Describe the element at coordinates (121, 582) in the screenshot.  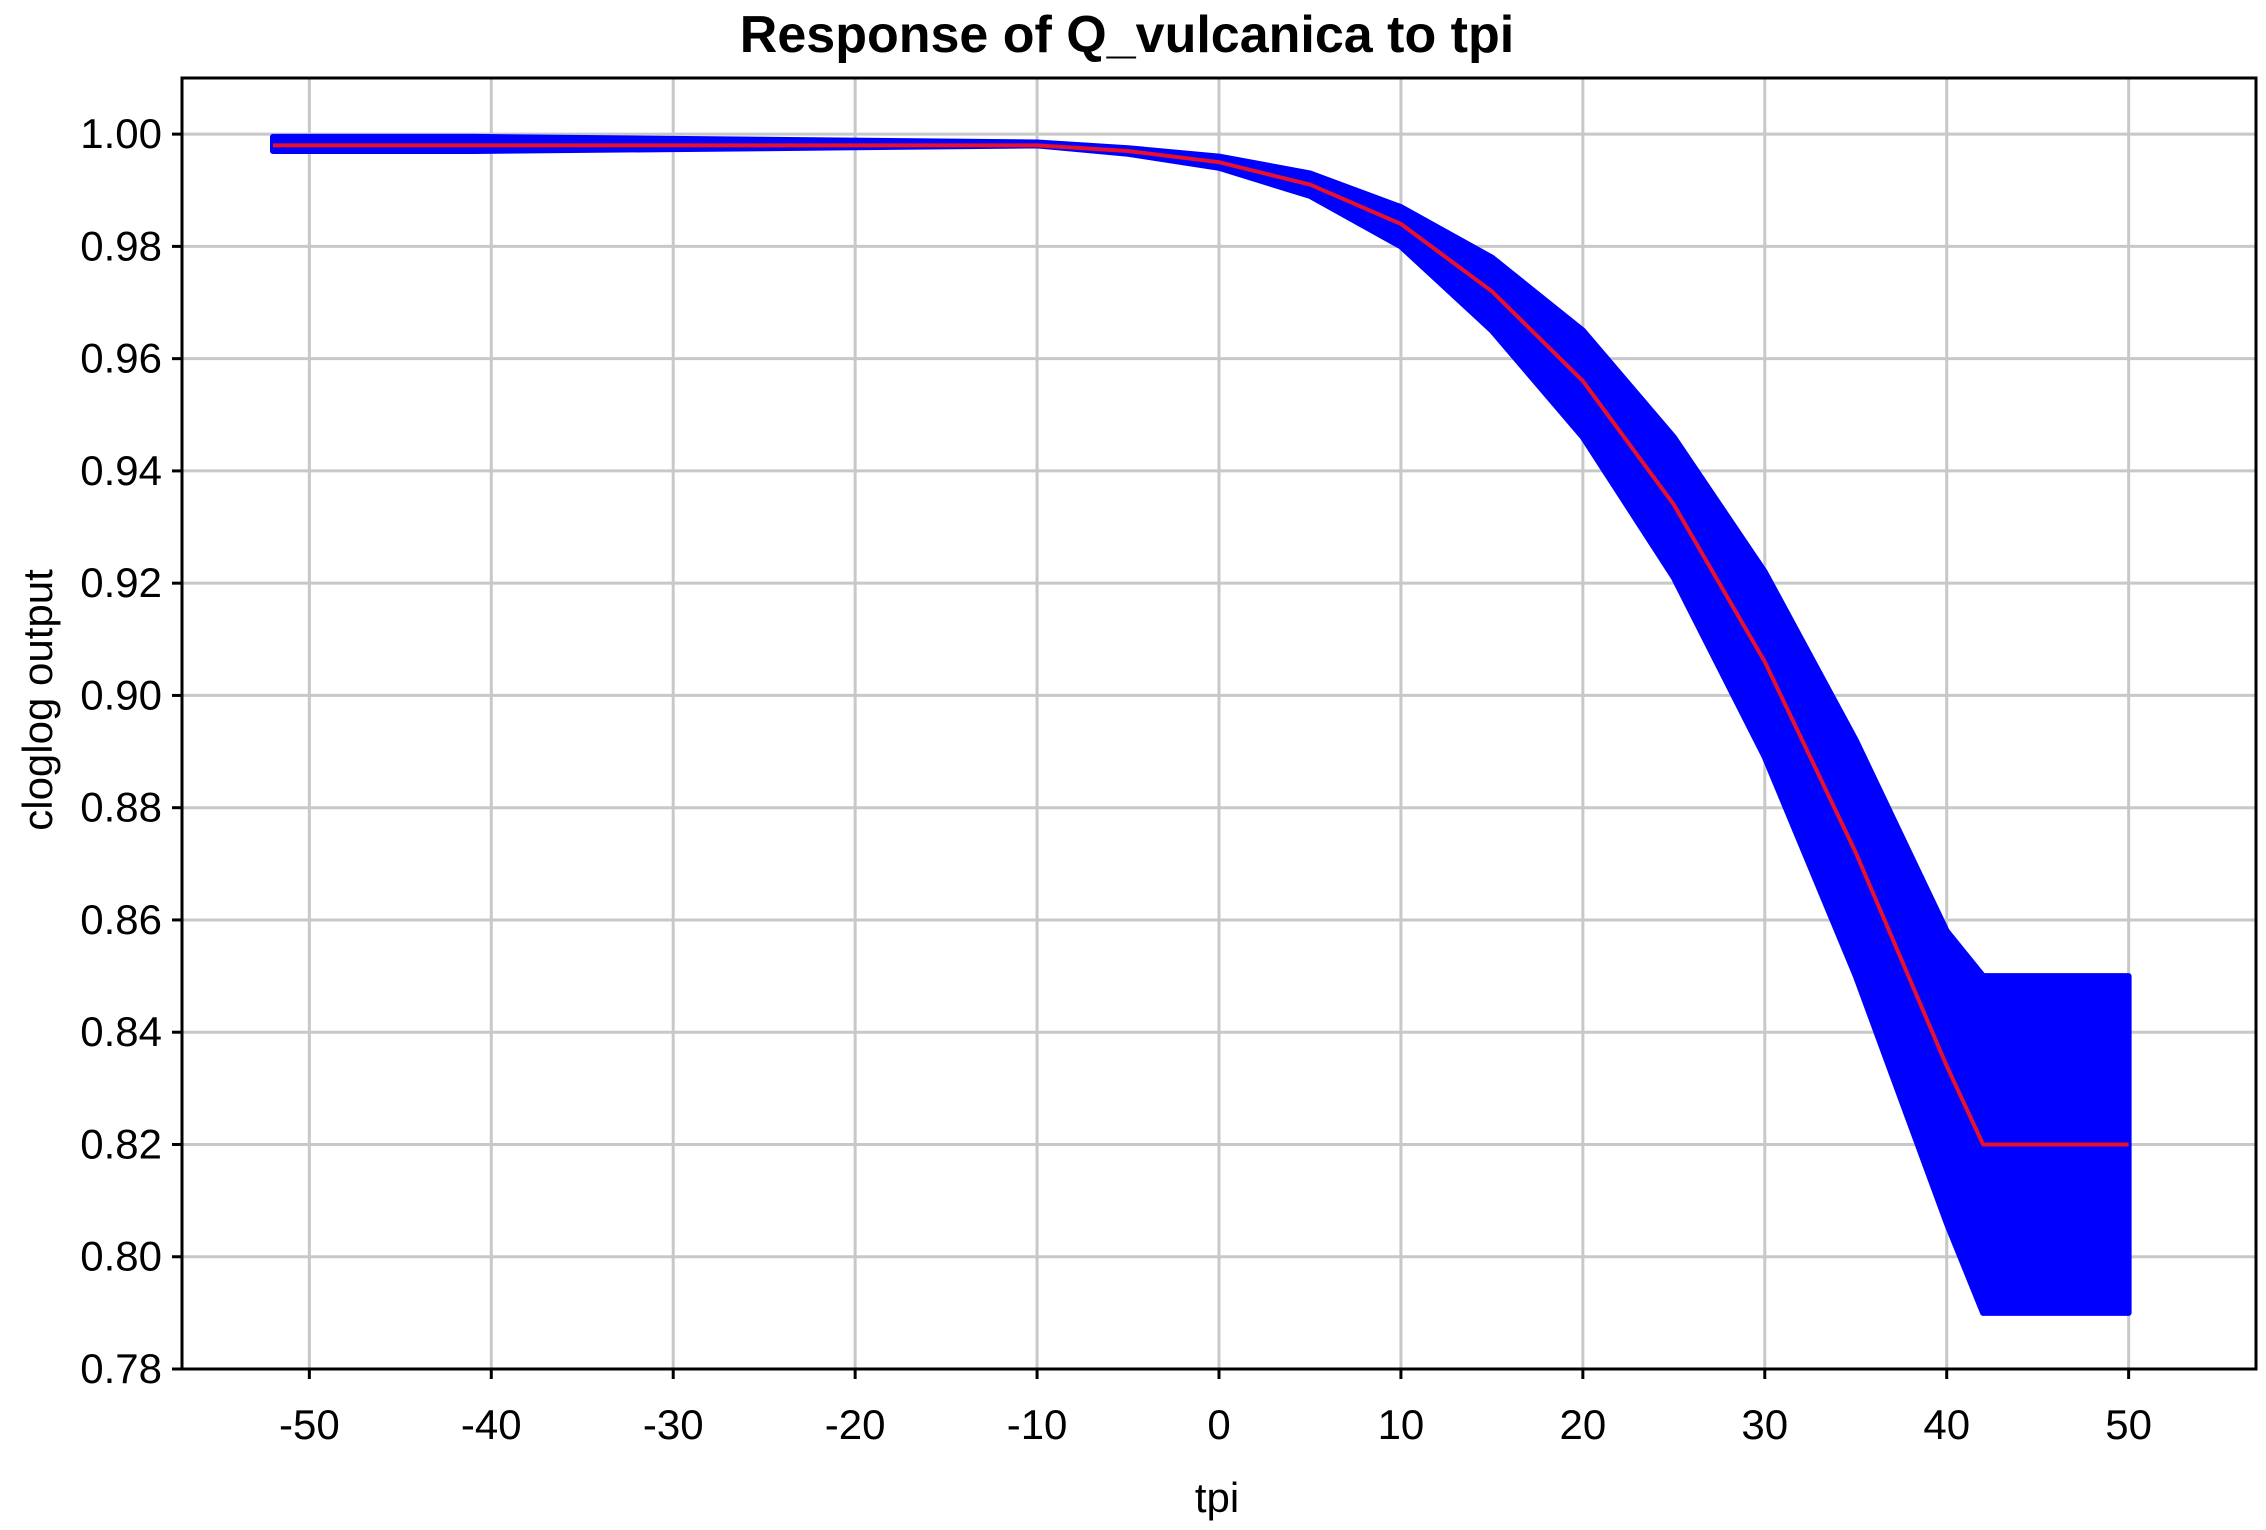
I see `y-tick-label: 0.92` at that location.